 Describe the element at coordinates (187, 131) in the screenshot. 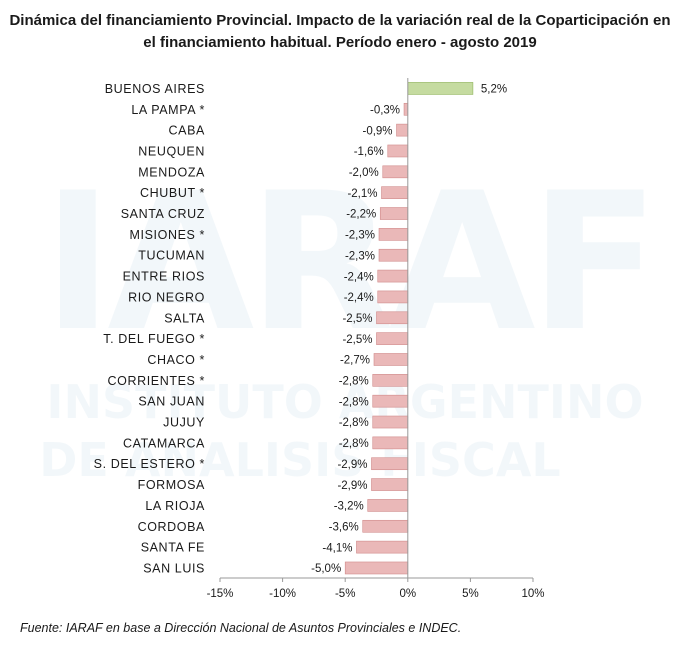

I see `category-label: CABA` at that location.